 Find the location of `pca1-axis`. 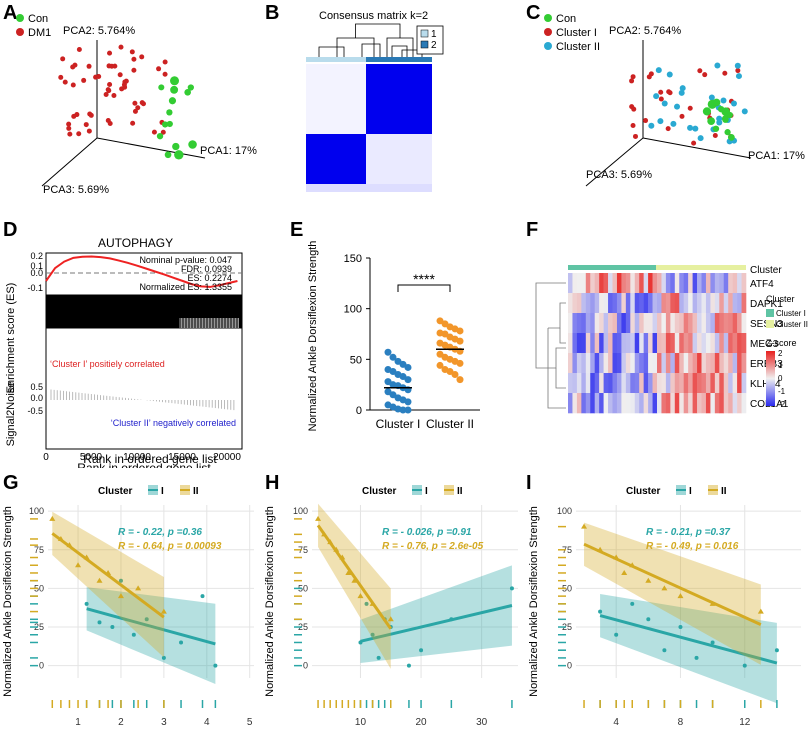

pca1-axis is located at coordinates (151, 148).